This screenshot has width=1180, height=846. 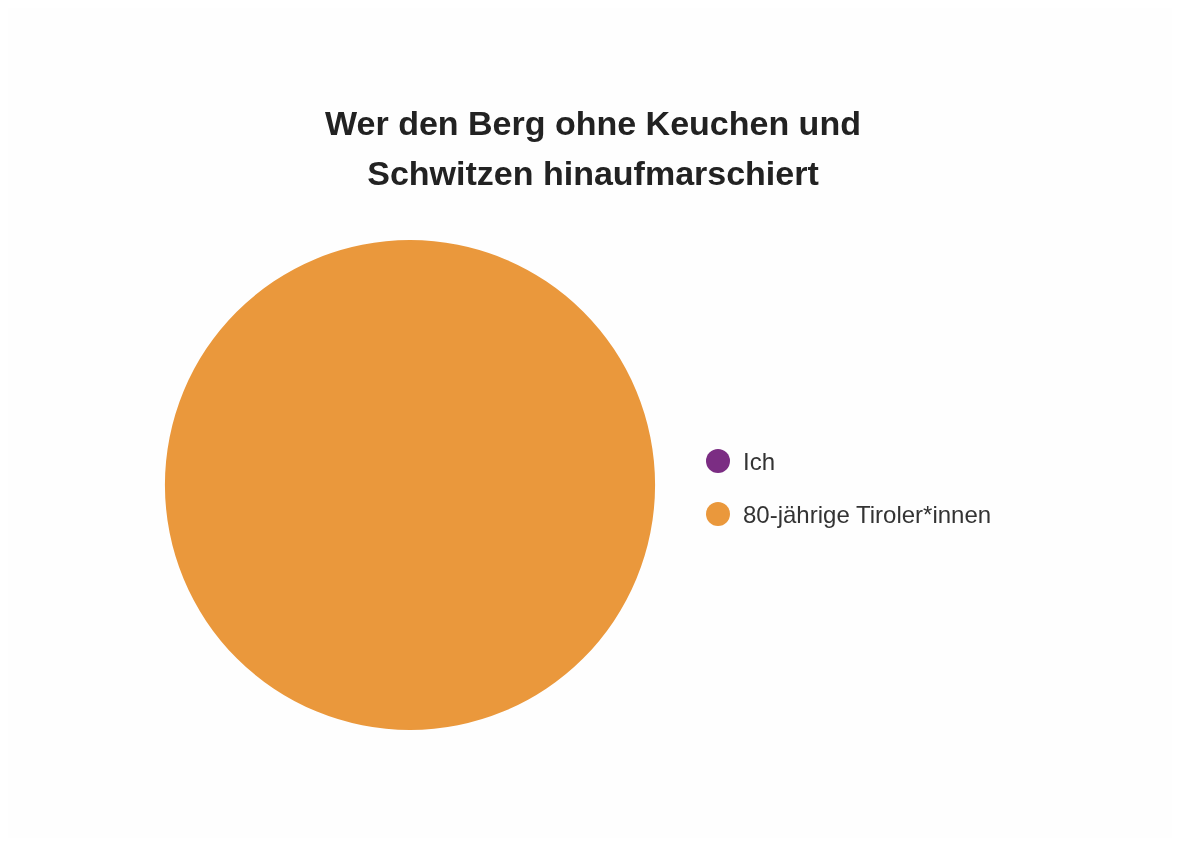 What do you see at coordinates (759, 461) in the screenshot?
I see `legend-label: Ich` at bounding box center [759, 461].